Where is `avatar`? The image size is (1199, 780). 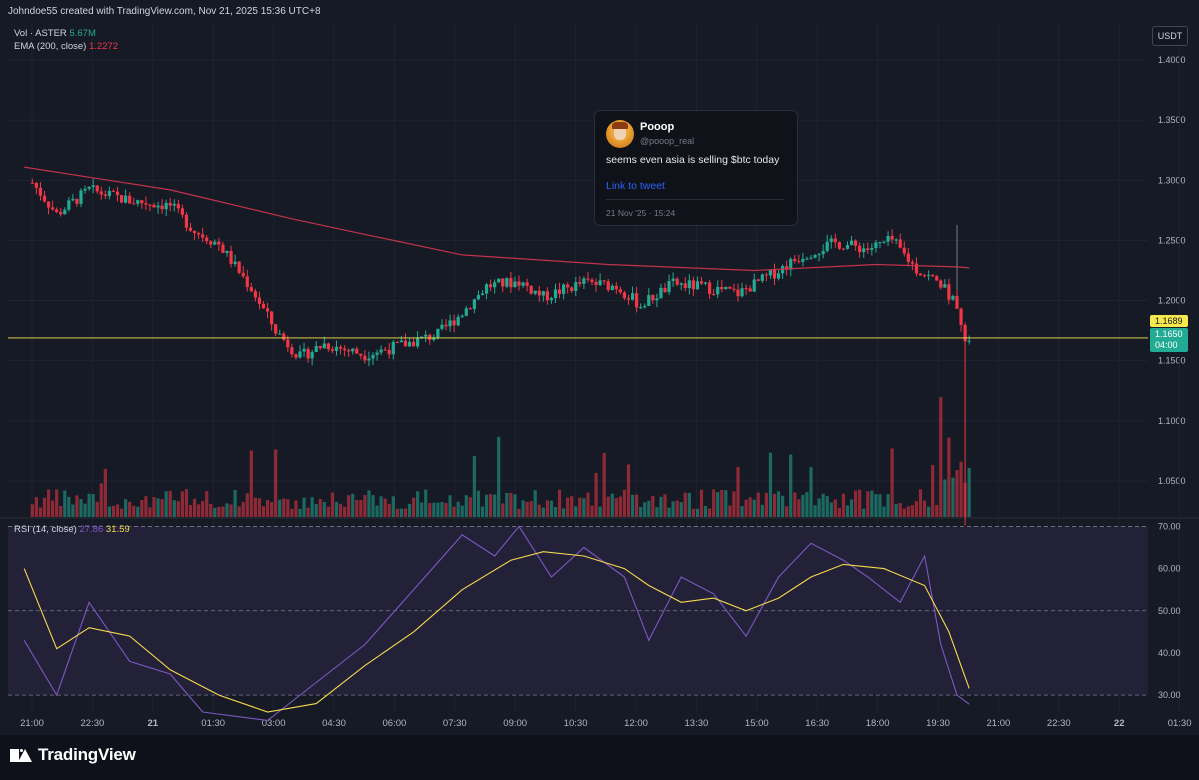 avatar is located at coordinates (620, 134).